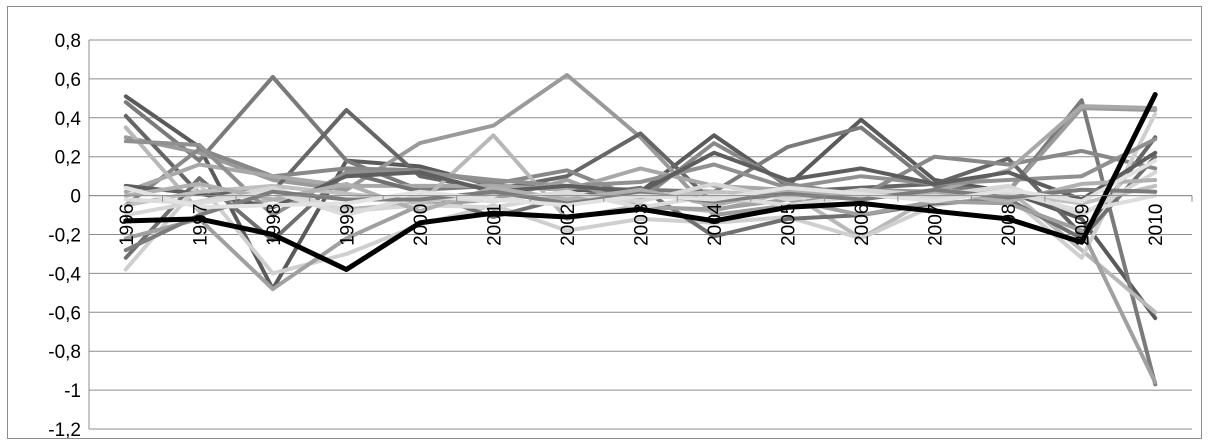  I want to click on x-tick-label: 2009, so click(1083, 225).